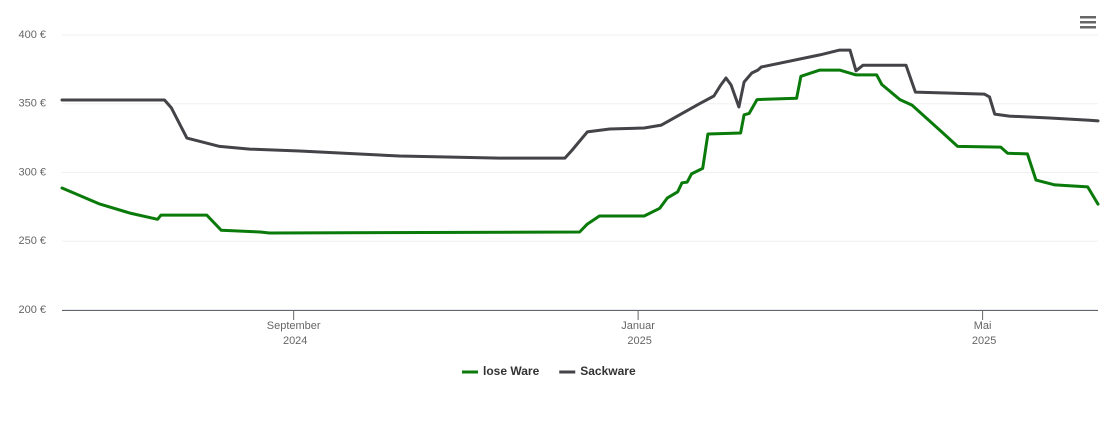 The height and width of the screenshot is (422, 1110). What do you see at coordinates (32, 104) in the screenshot?
I see `y-tick-label: 350 €` at bounding box center [32, 104].